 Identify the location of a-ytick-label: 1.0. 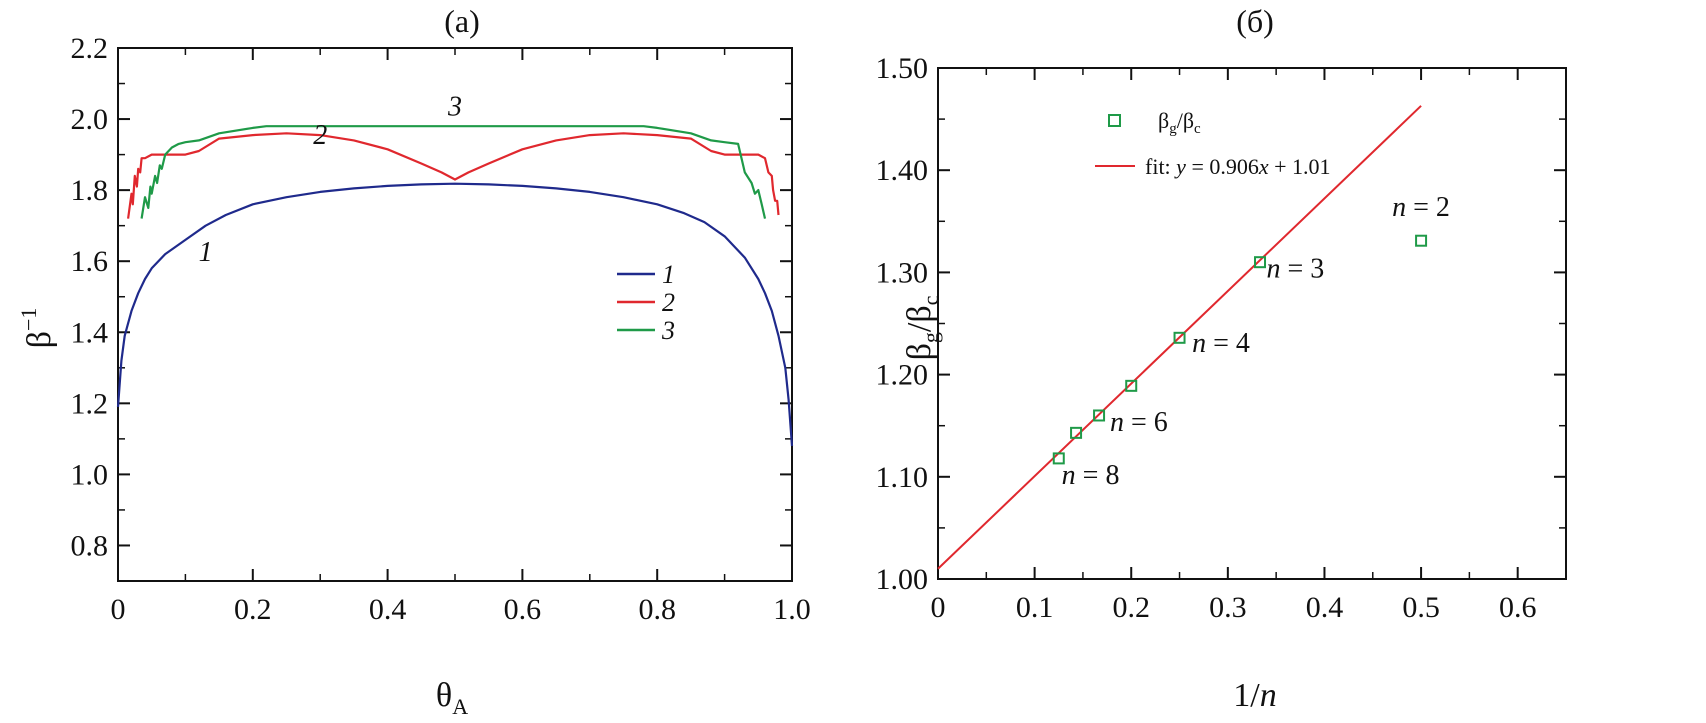
(90, 474).